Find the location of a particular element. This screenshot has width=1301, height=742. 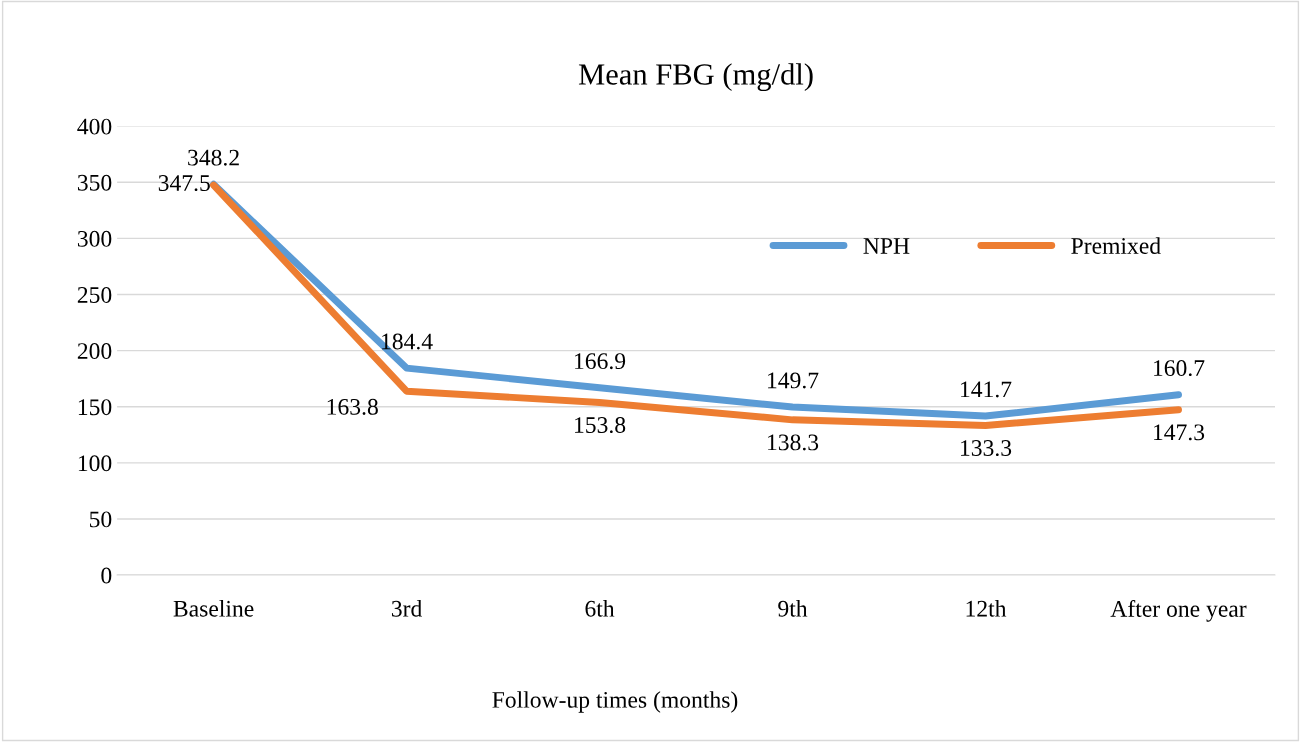

data-label: 149.7 is located at coordinates (793, 380).